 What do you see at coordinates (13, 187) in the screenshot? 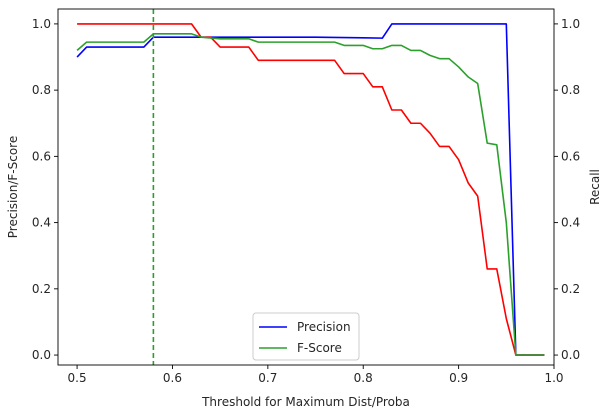
I see `y-axis-label-left: Precision/F-Score` at bounding box center [13, 187].